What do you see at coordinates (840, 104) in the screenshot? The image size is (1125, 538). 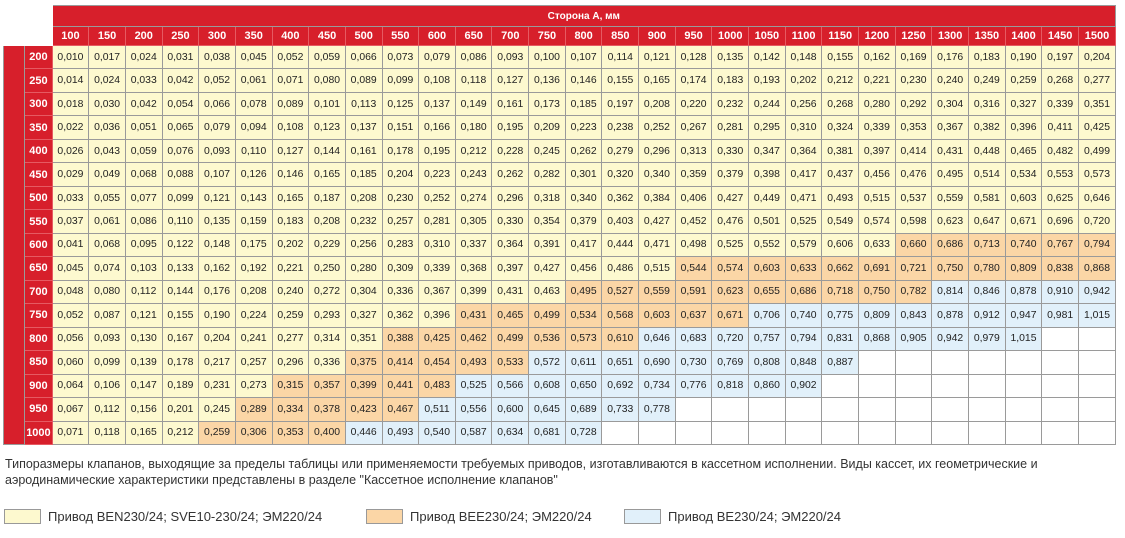 I see `table-cell: 0,268` at bounding box center [840, 104].